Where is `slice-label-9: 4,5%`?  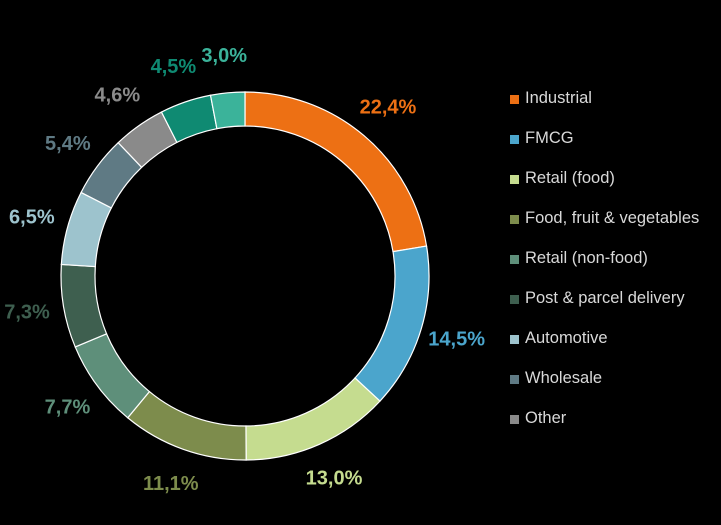 slice-label-9: 4,5% is located at coordinates (174, 67).